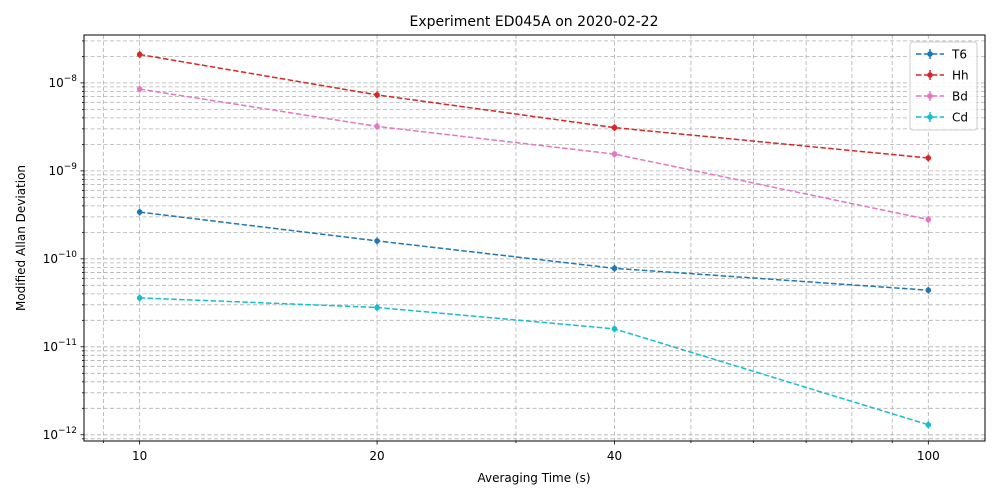 The height and width of the screenshot is (500, 1000). I want to click on x-tick-label: 40, so click(614, 456).